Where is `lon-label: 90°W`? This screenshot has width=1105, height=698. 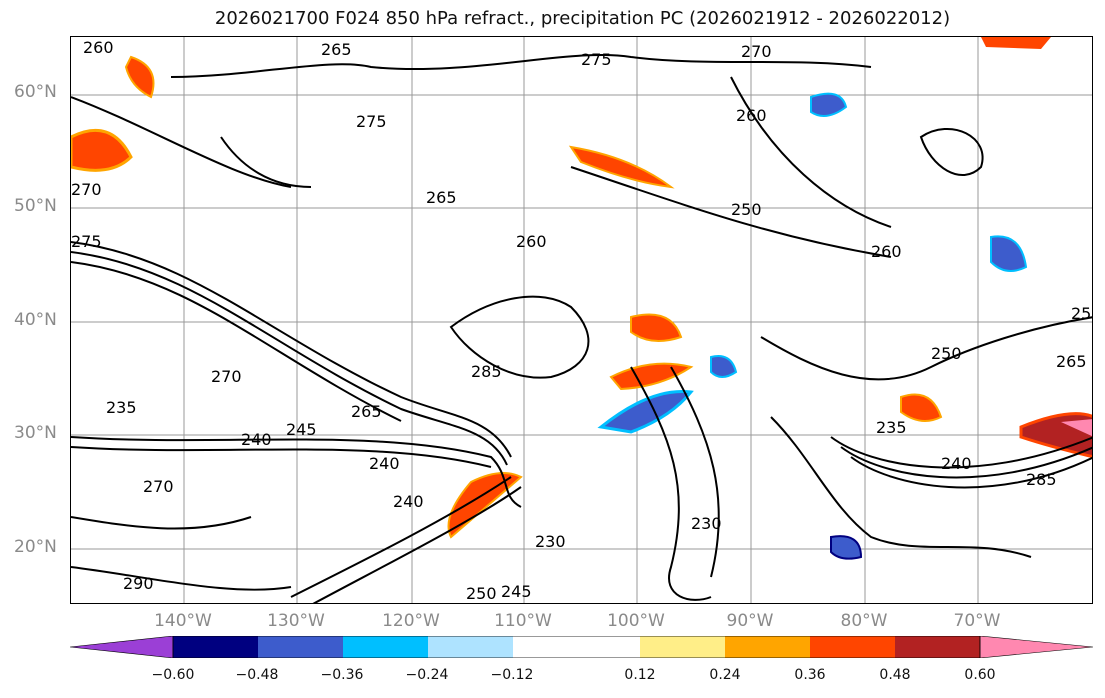
lon-label: 90°W is located at coordinates (750, 621).